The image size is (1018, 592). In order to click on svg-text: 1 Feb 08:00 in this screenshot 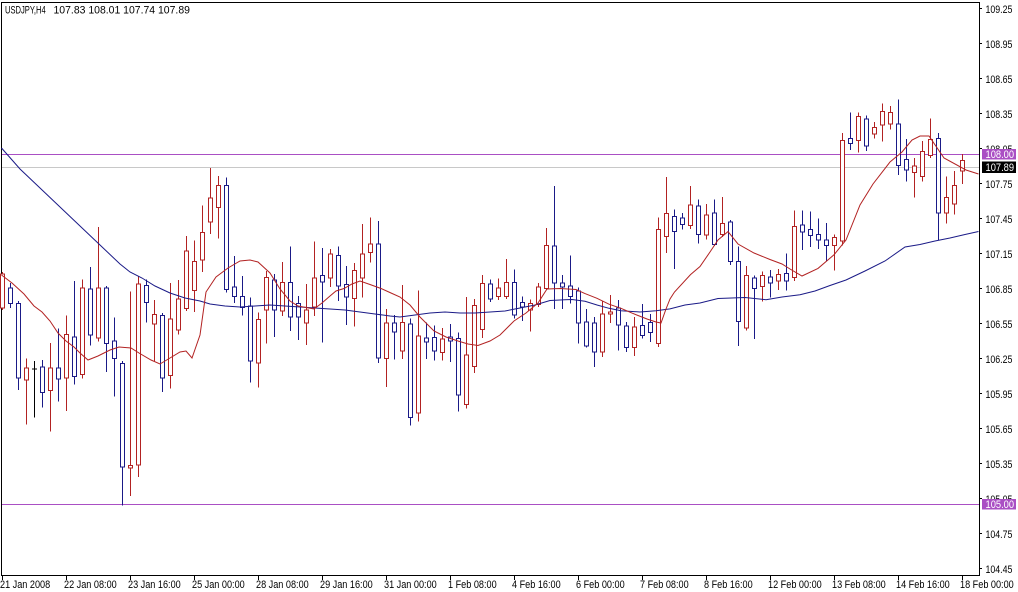, I will do `click(472, 585)`.